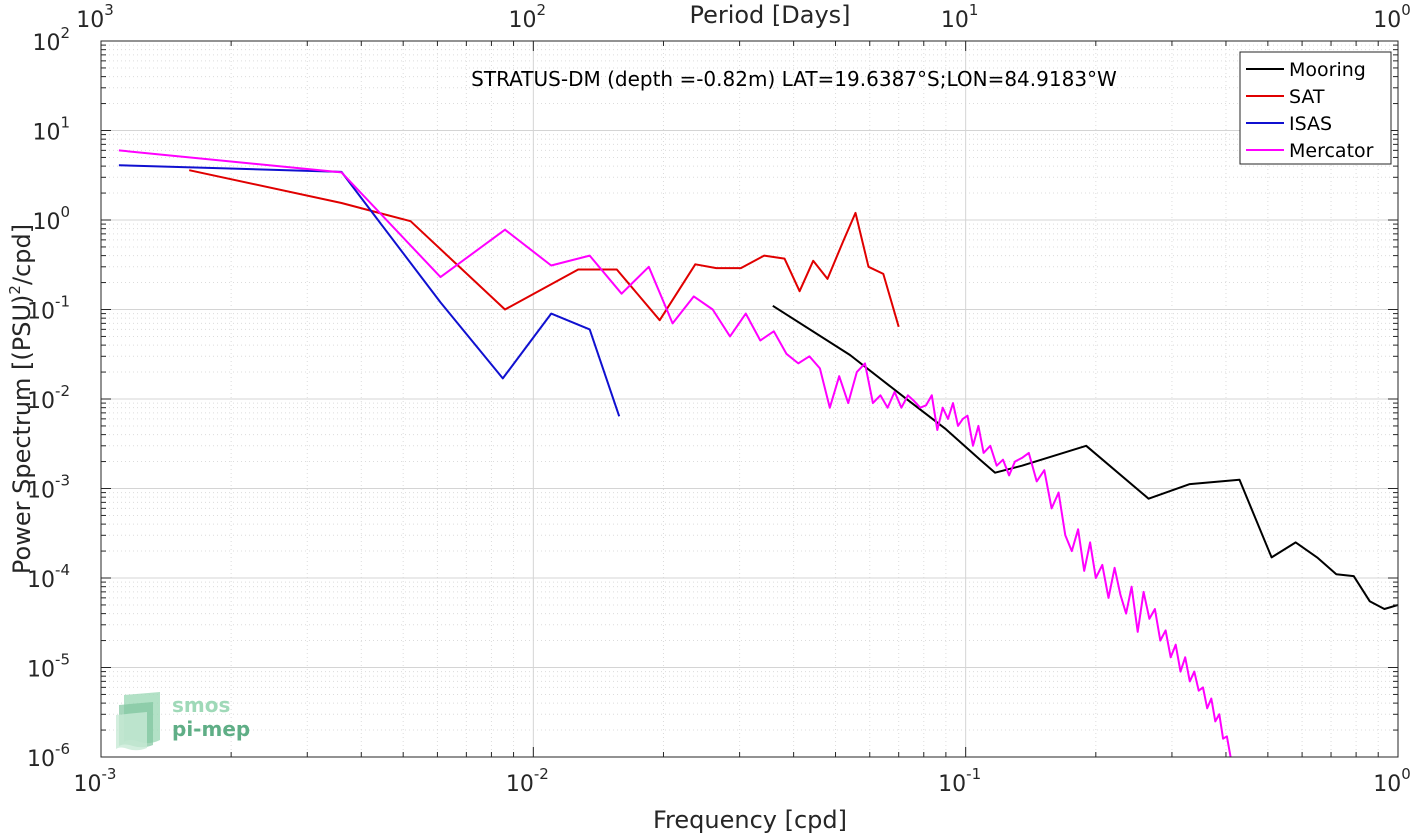 The width and height of the screenshot is (1424, 834). I want to click on legend-label-mooring: Mooring, so click(1327, 70).